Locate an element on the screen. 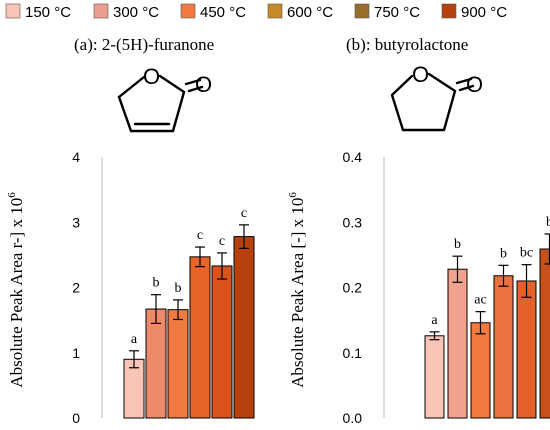 This screenshot has width=550, height=430. significance-label: bc is located at coordinates (526, 253).